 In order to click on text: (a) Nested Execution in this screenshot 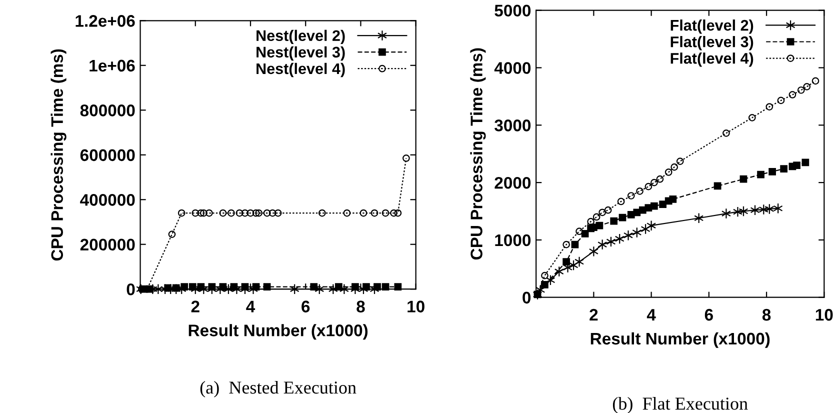, I will do `click(278, 389)`.